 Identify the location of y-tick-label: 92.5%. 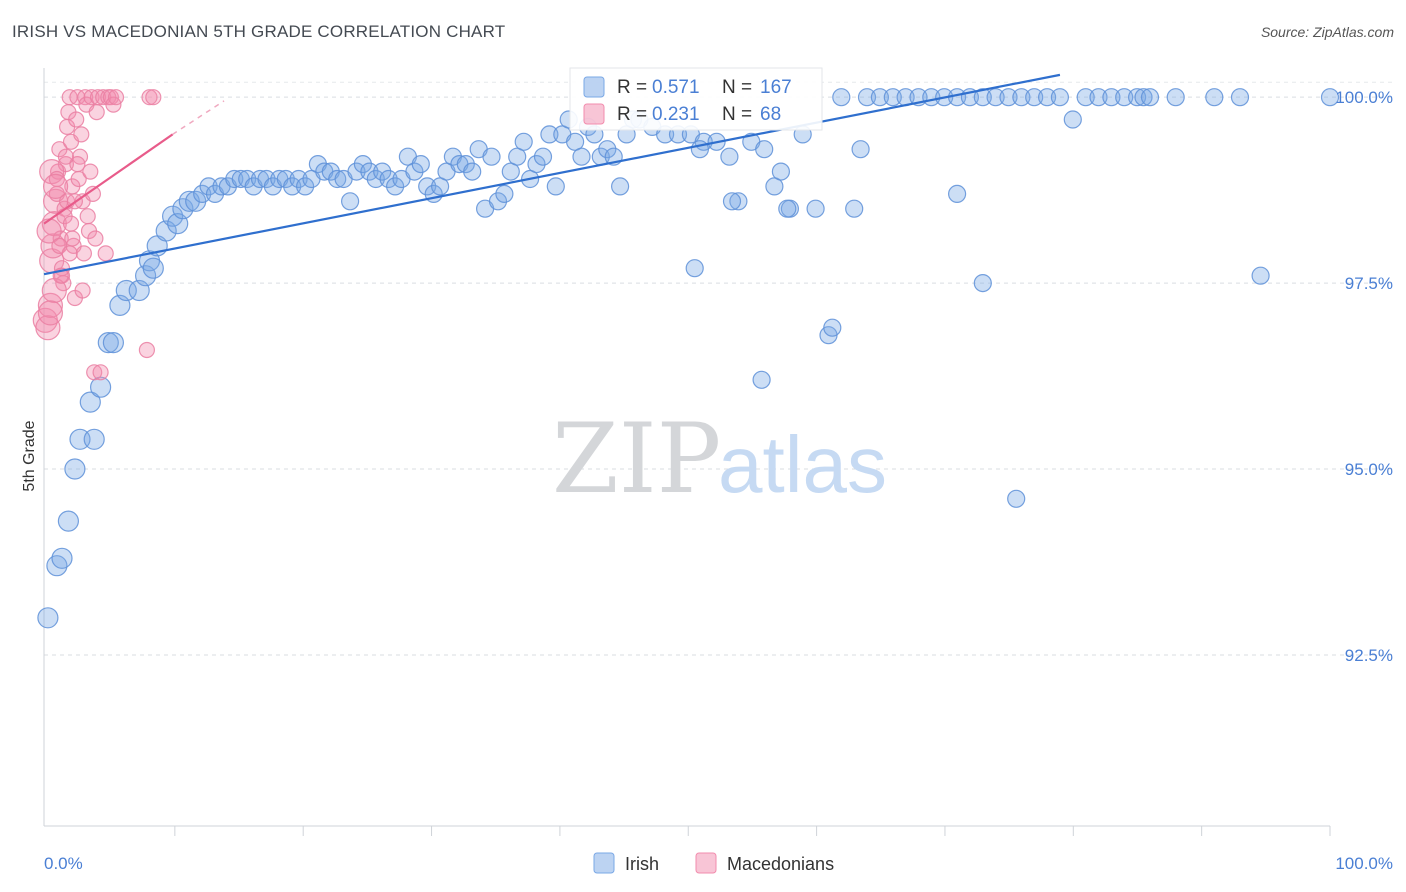
(1369, 655).